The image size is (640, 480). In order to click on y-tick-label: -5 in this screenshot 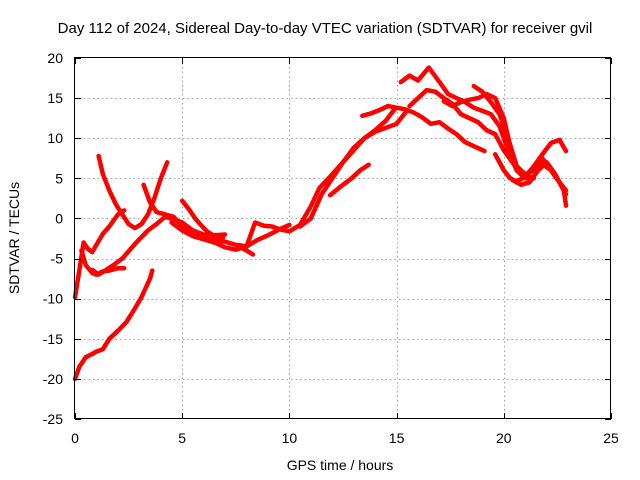, I will do `click(57, 259)`.